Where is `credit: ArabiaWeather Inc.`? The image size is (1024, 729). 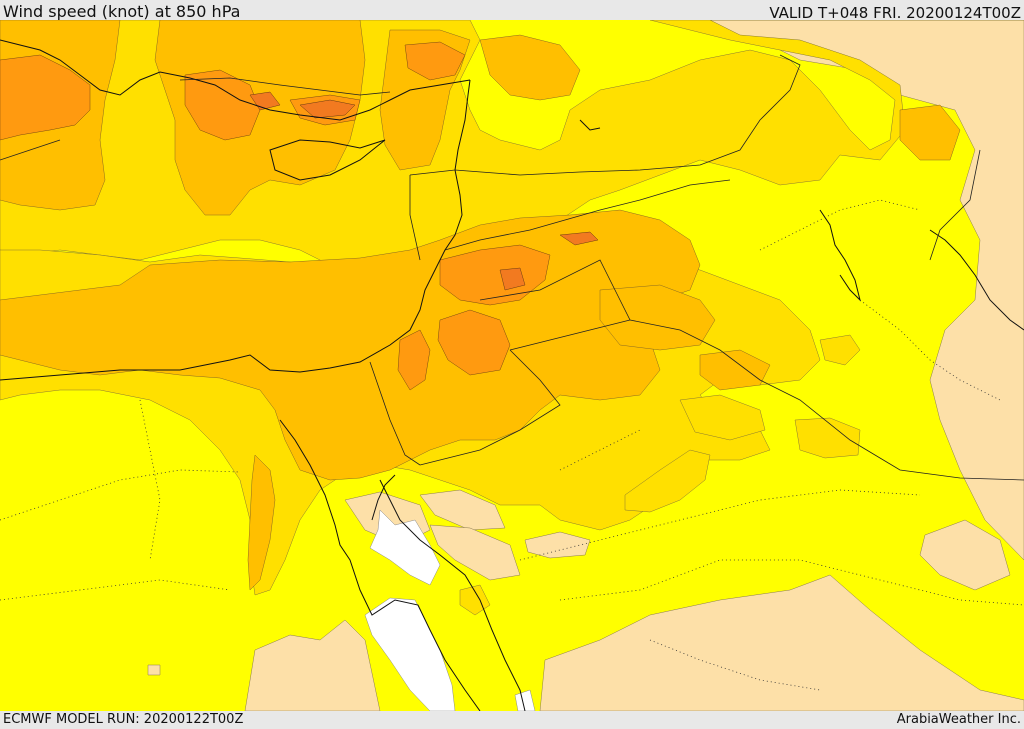
credit: ArabiaWeather Inc. is located at coordinates (958, 719).